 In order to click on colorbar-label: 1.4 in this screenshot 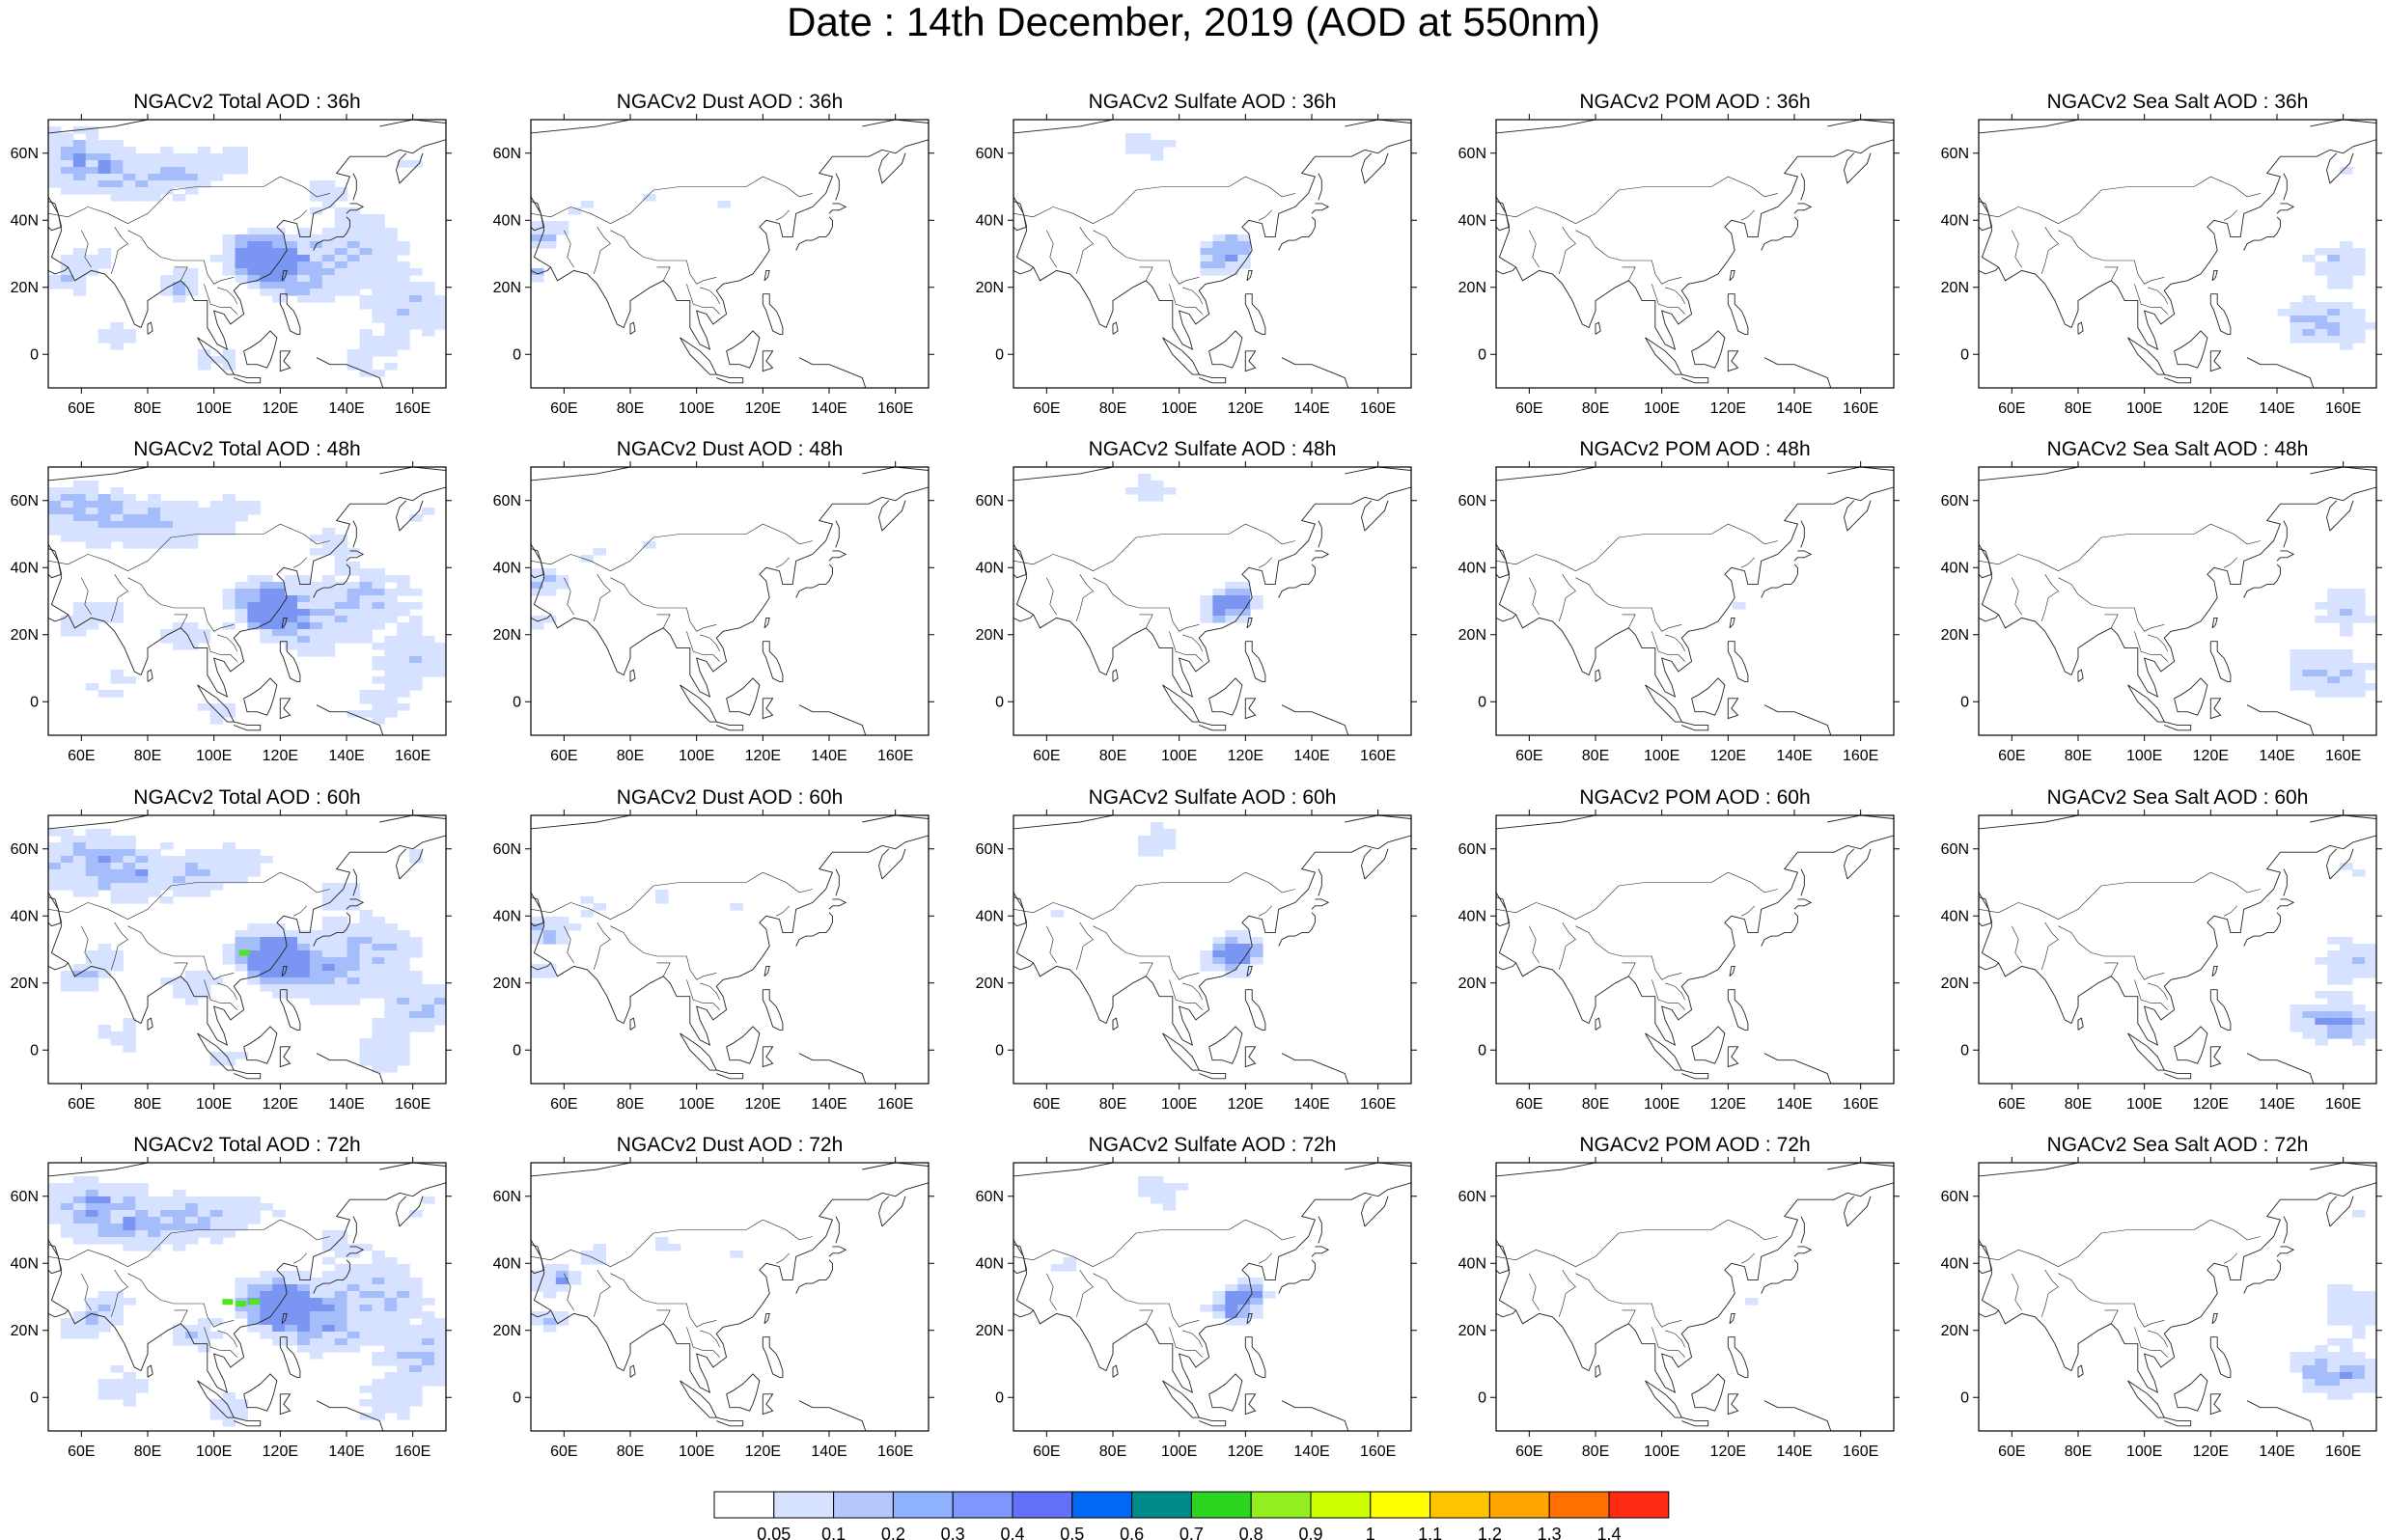, I will do `click(1608, 1532)`.